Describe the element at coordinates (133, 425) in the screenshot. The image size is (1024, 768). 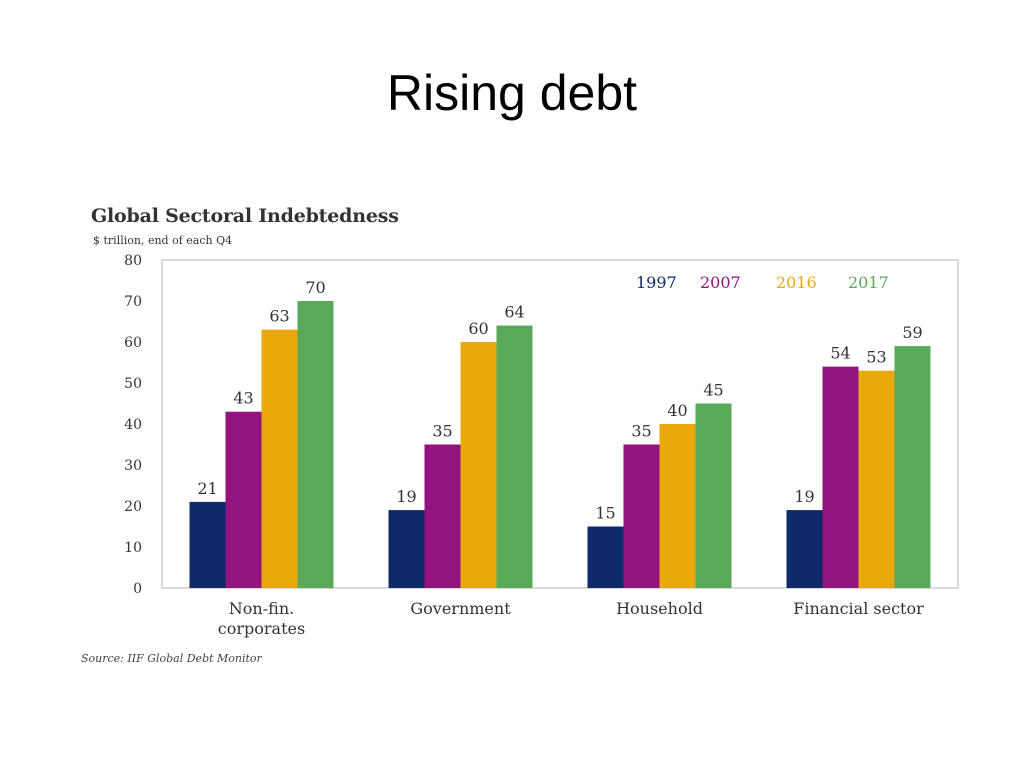
I see `y-tick-label: 40` at that location.